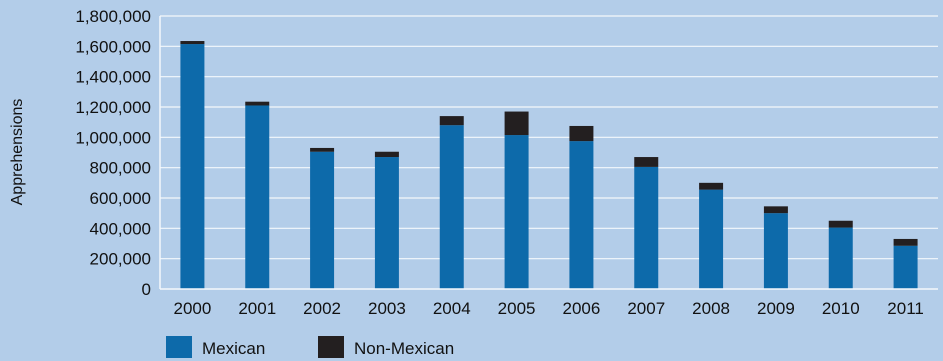  Describe the element at coordinates (404, 348) in the screenshot. I see `legend-label: Non-Mexican` at that location.